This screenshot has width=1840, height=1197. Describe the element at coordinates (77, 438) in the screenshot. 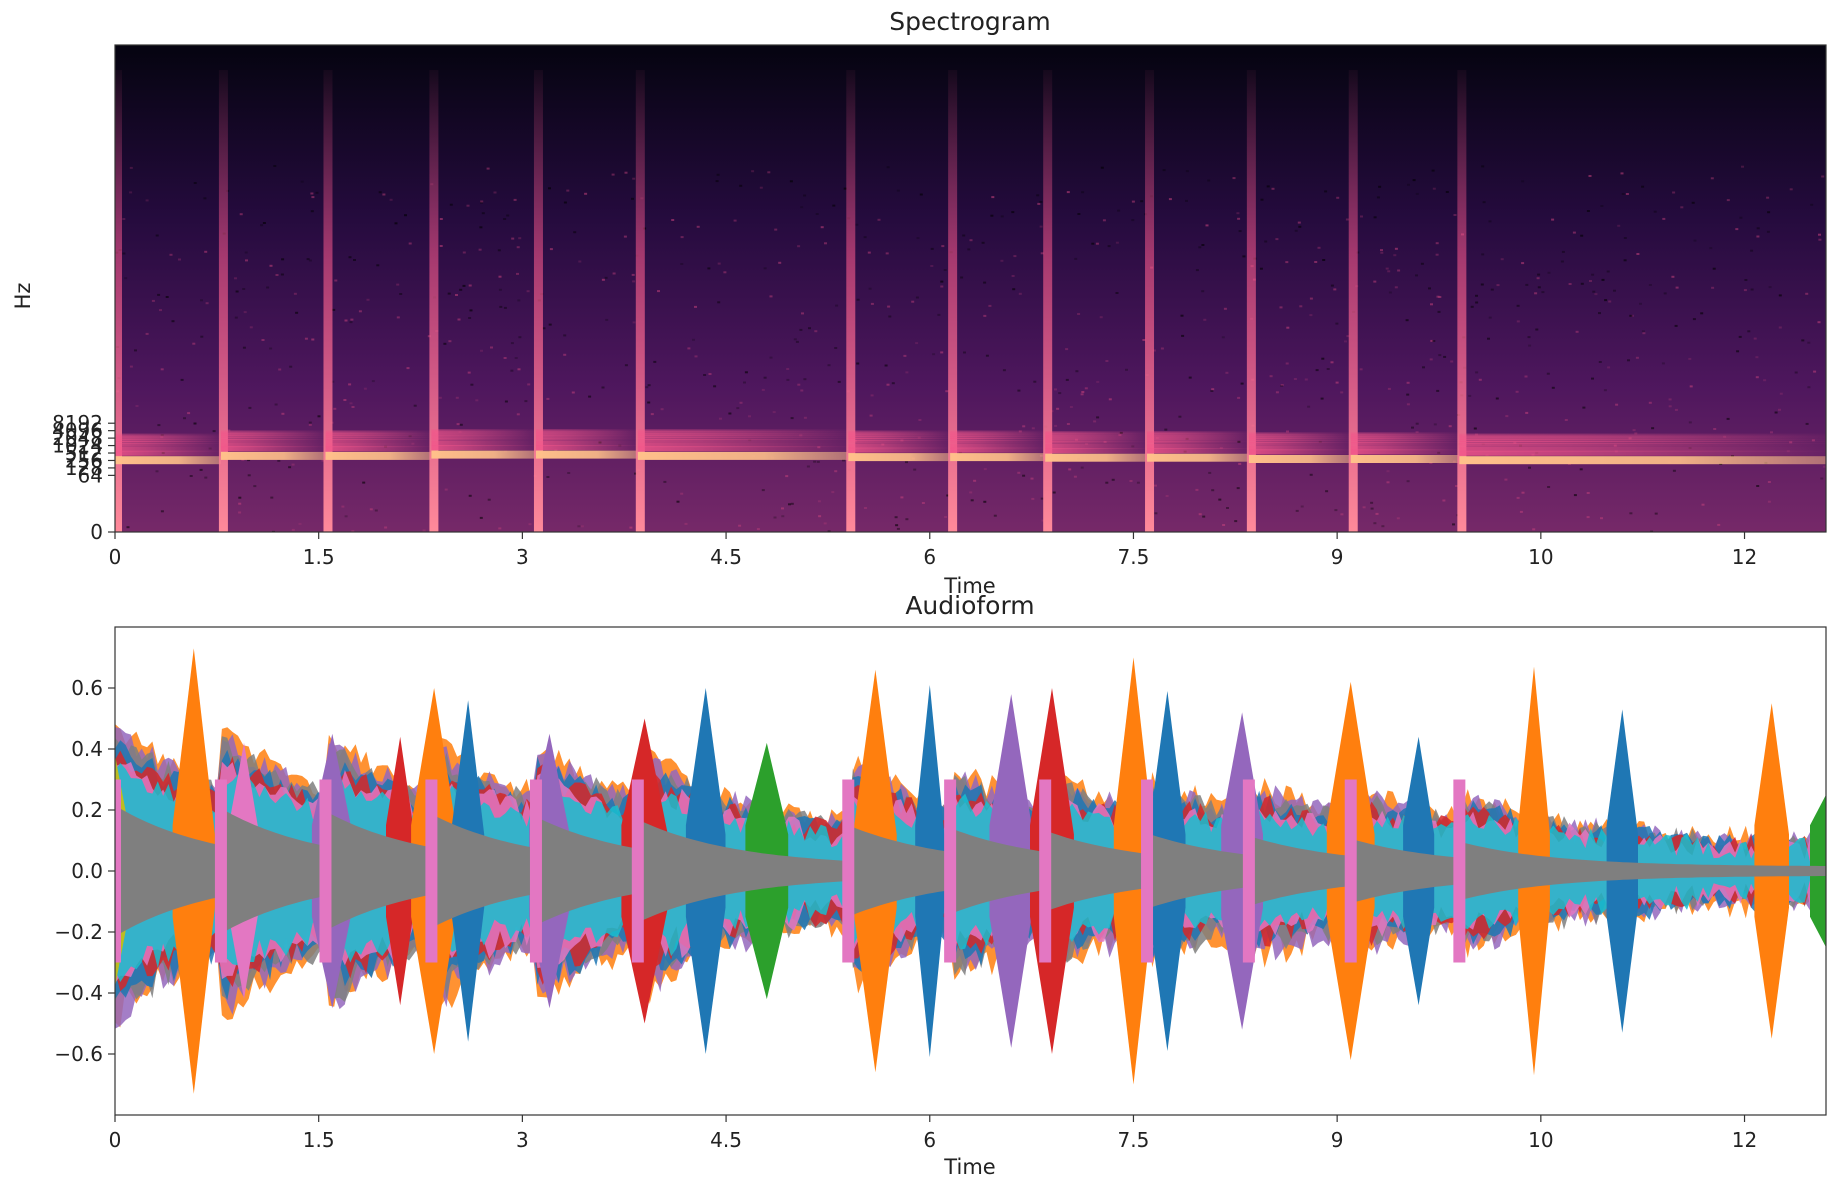

I see `y-tick-label: 2048` at that location.